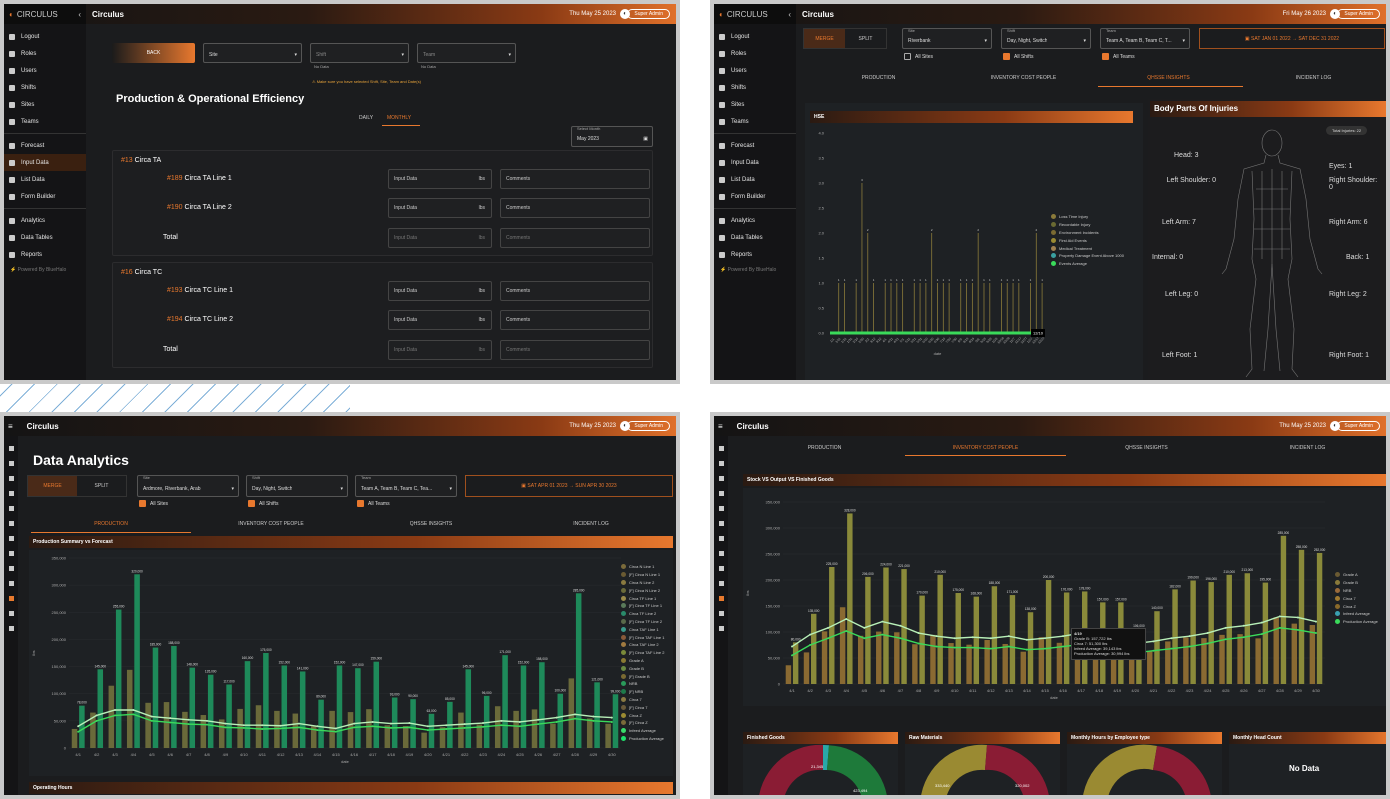 This screenshot has height=799, width=1390. Describe the element at coordinates (642, 668) in the screenshot. I see `legend-item: Grade B` at that location.